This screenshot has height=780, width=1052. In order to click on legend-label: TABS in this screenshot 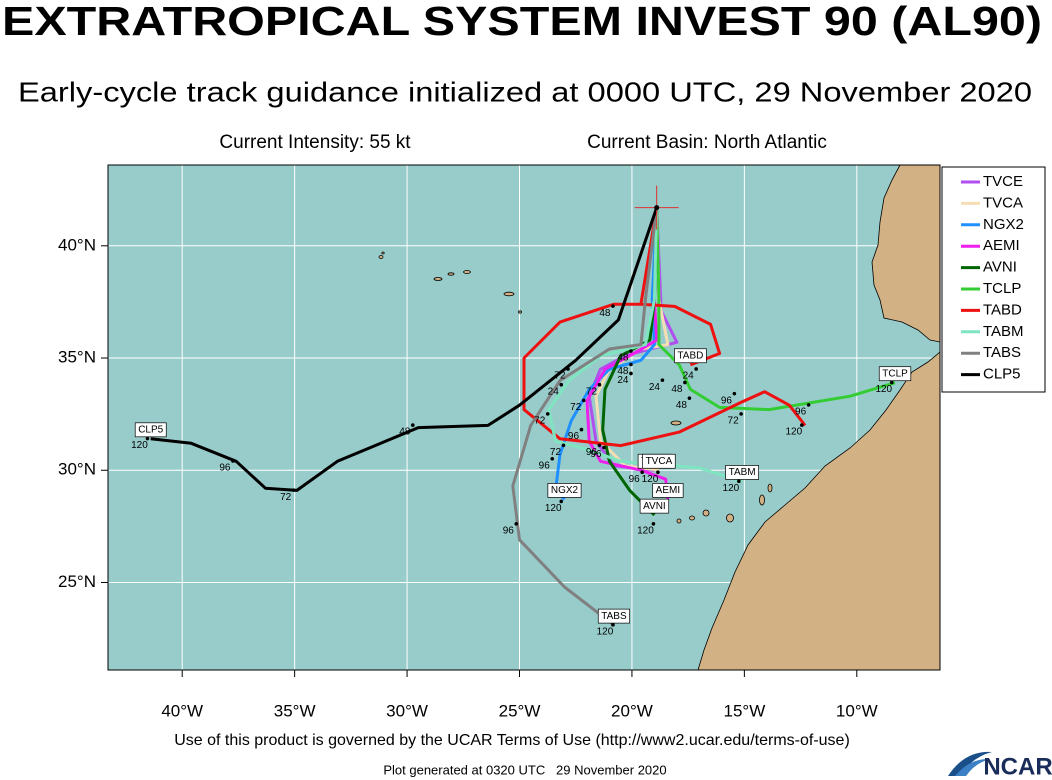, I will do `click(1002, 352)`.